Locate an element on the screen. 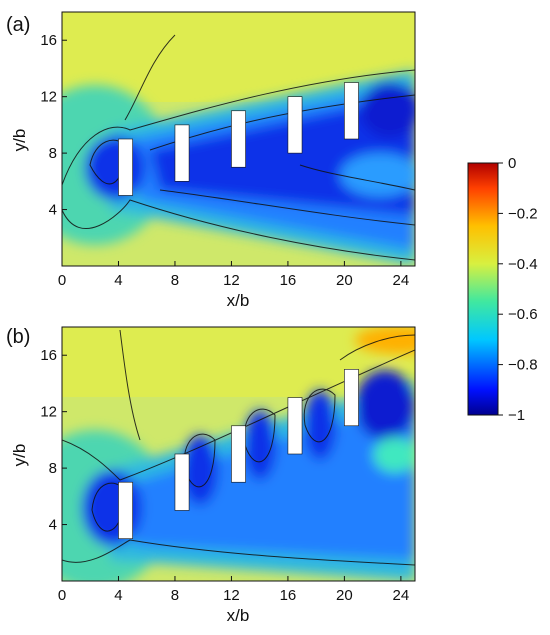 This screenshot has width=550, height=635. panel-a-ylabel: y/b is located at coordinates (19, 140).